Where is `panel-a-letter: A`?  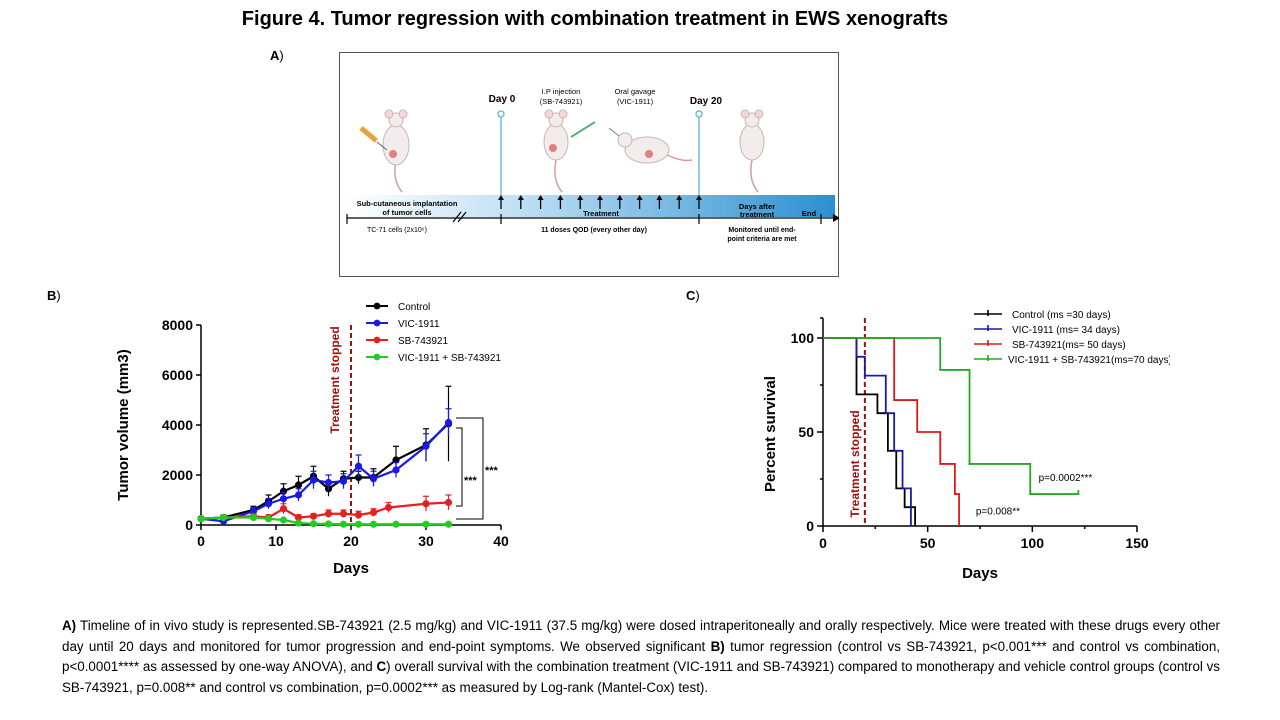
panel-a-letter: A is located at coordinates (275, 55).